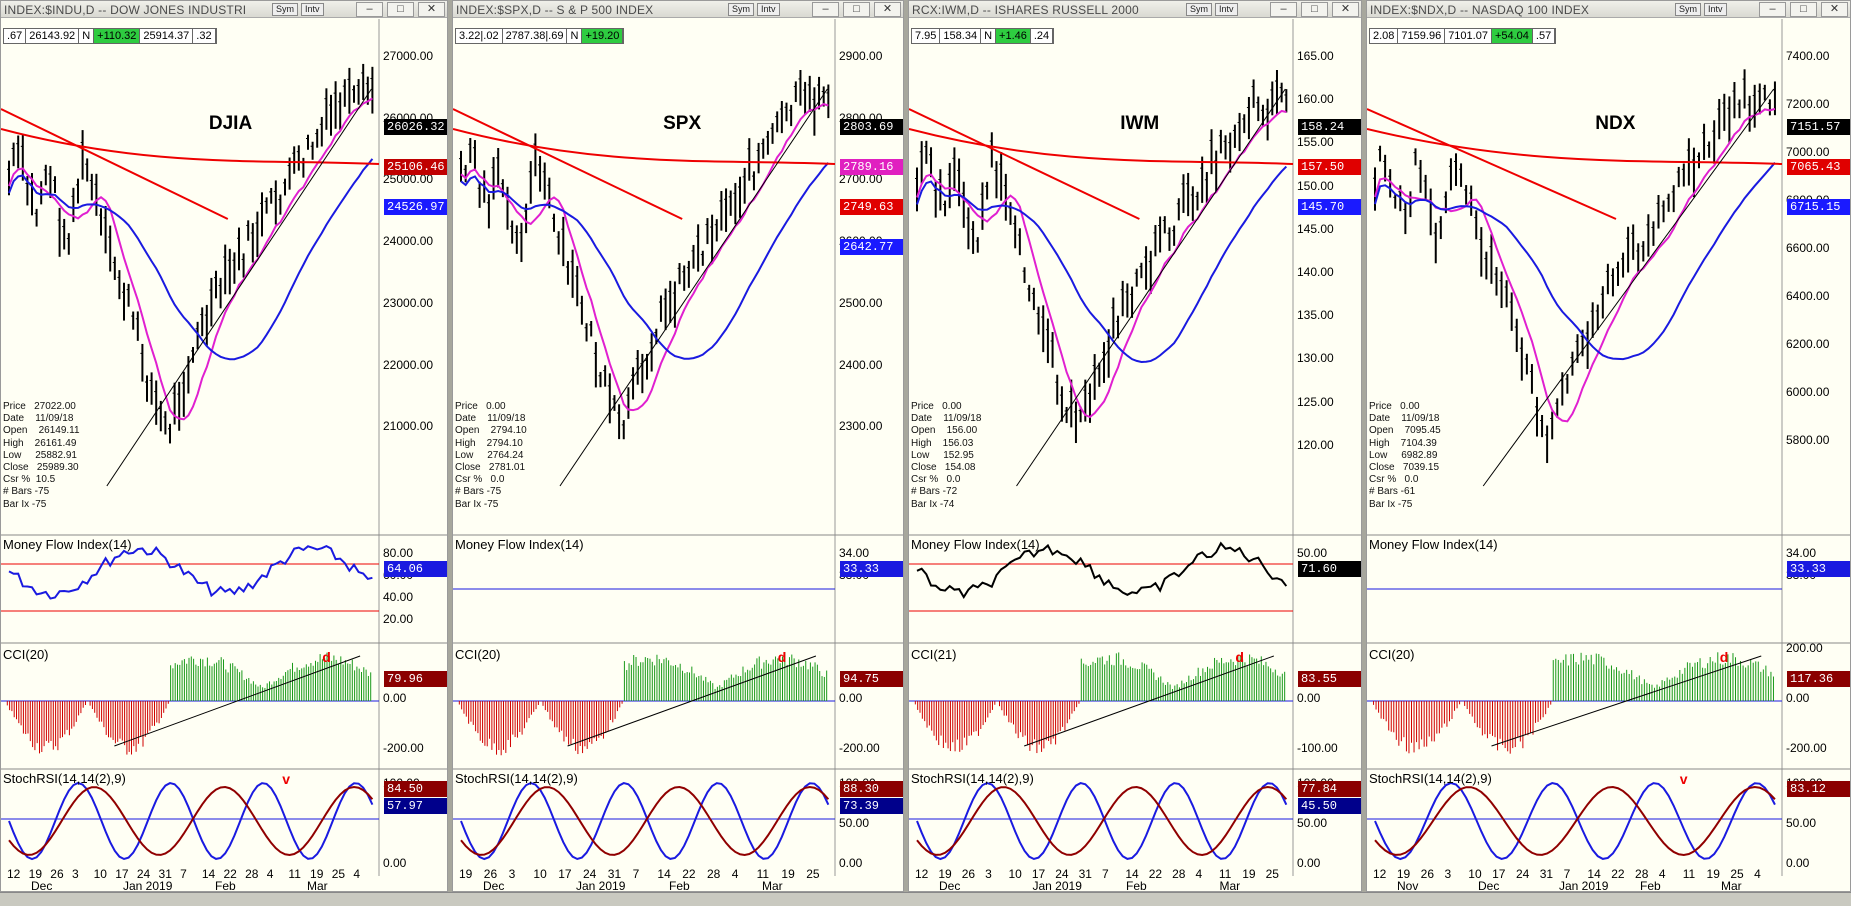  What do you see at coordinates (871, 569) in the screenshot?
I see `mfi-value: 33.33` at bounding box center [871, 569].